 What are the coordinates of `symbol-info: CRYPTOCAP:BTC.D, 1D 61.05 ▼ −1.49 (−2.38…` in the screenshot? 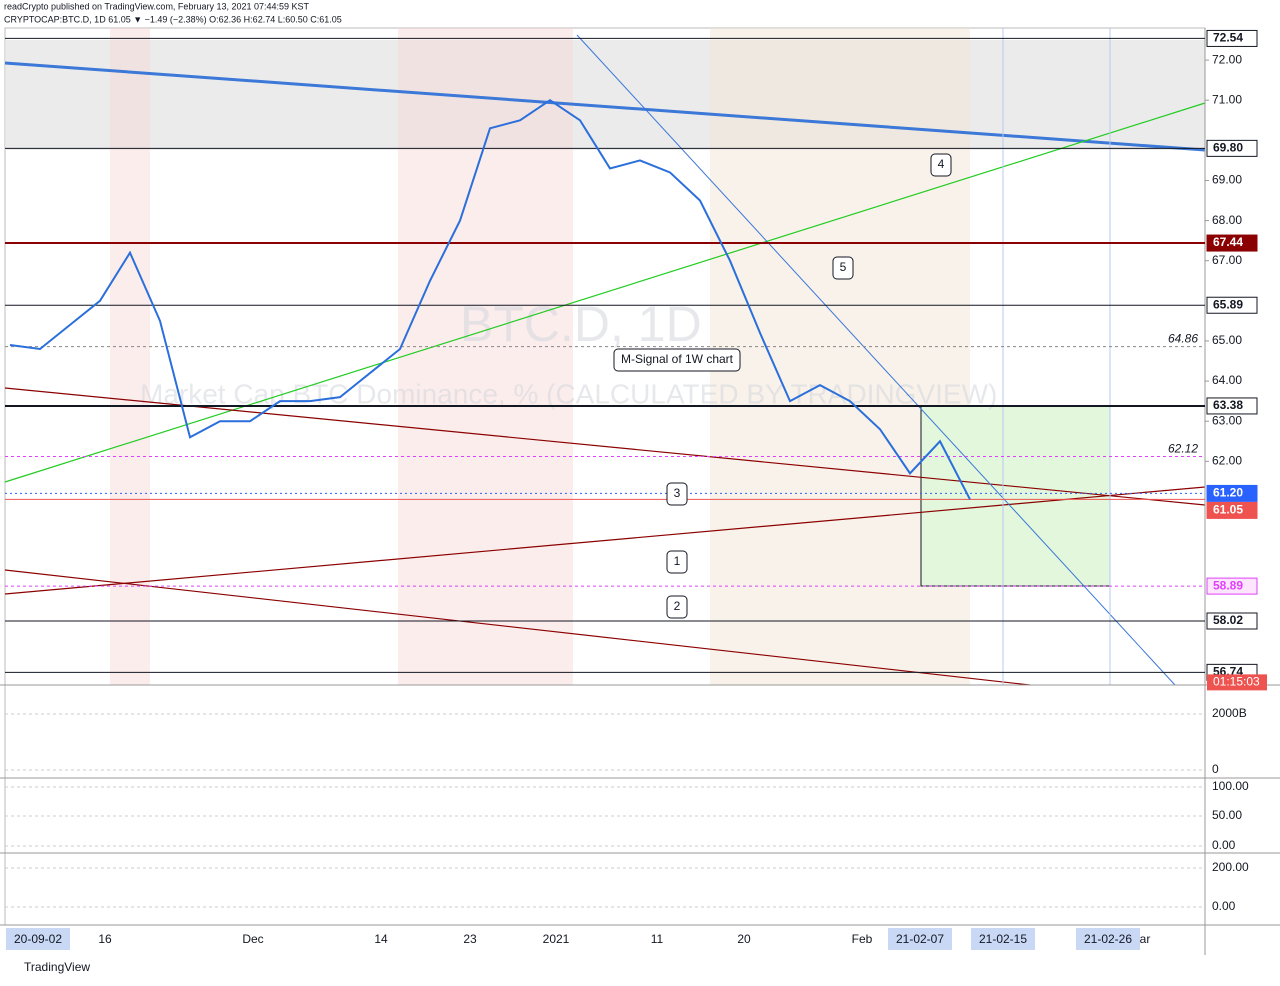 It's located at (173, 19).